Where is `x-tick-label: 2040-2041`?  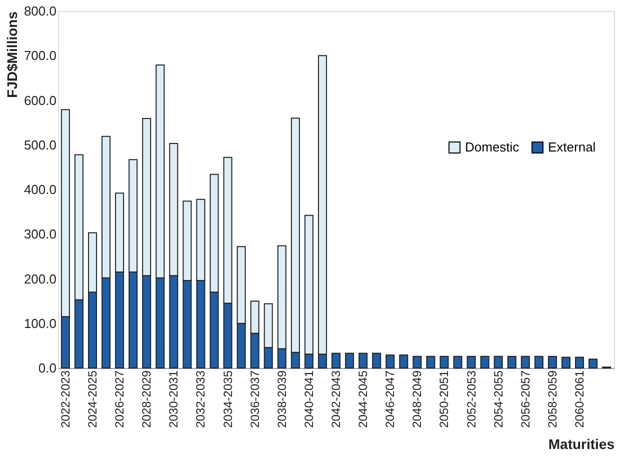 x-tick-label: 2040-2041 is located at coordinates (309, 399).